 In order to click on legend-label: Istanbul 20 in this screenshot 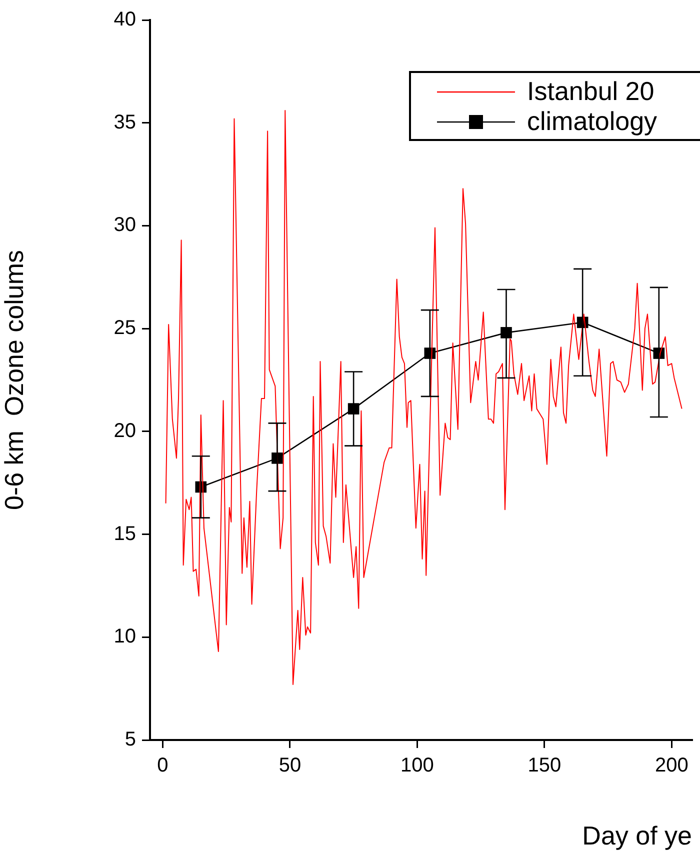, I will do `click(590, 91)`.